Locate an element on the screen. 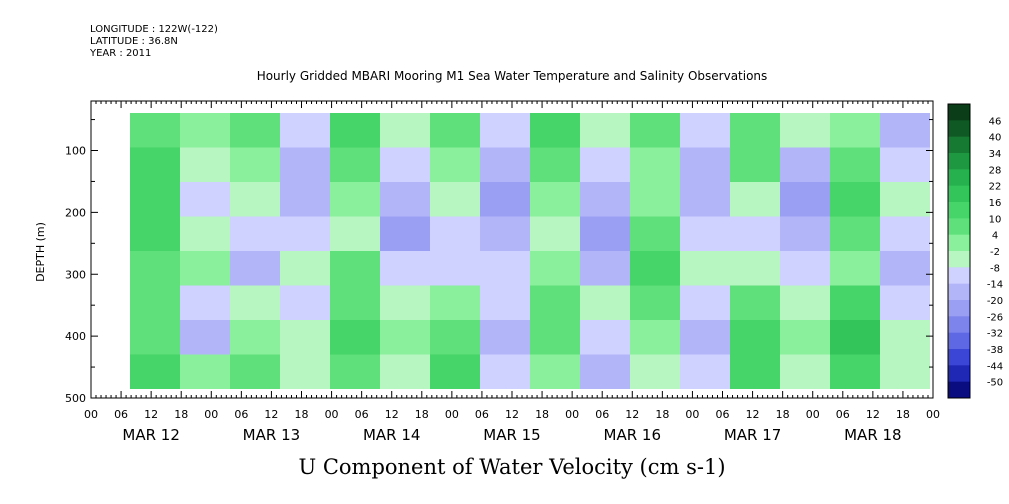 The height and width of the screenshot is (504, 1009). year-label: YEAR : 2011 is located at coordinates (121, 53).